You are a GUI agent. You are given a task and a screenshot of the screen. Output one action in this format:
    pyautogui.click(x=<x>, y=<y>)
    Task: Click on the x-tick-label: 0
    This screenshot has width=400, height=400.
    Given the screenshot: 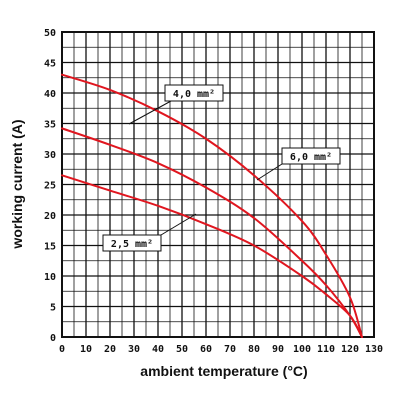 What is the action you would take?
    pyautogui.click(x=62, y=349)
    